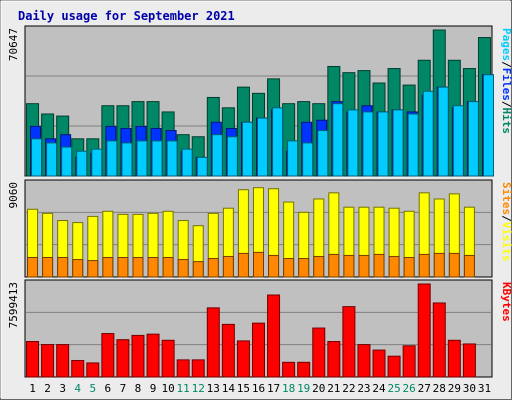 Image resolution: width=512 pixels, height=400 pixels. Describe the element at coordinates (303, 388) in the screenshot. I see `x-tick-label-day-19: 19` at that location.